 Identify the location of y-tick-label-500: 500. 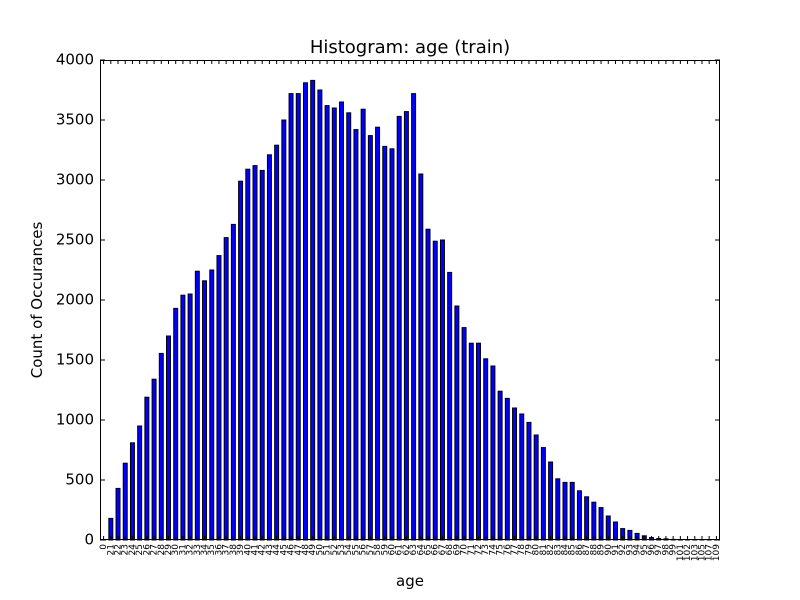
(79, 480).